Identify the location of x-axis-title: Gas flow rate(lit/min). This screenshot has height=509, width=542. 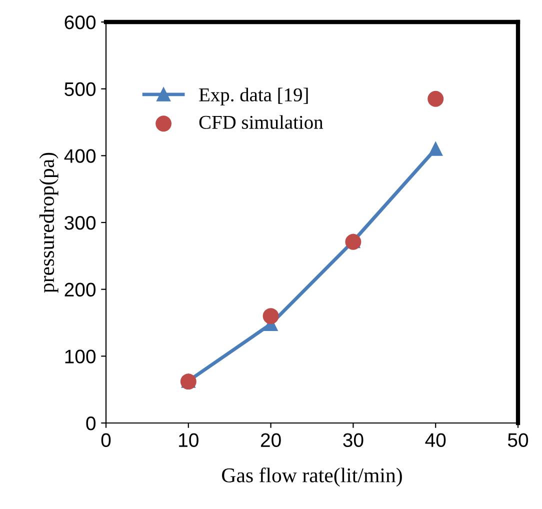
(312, 477).